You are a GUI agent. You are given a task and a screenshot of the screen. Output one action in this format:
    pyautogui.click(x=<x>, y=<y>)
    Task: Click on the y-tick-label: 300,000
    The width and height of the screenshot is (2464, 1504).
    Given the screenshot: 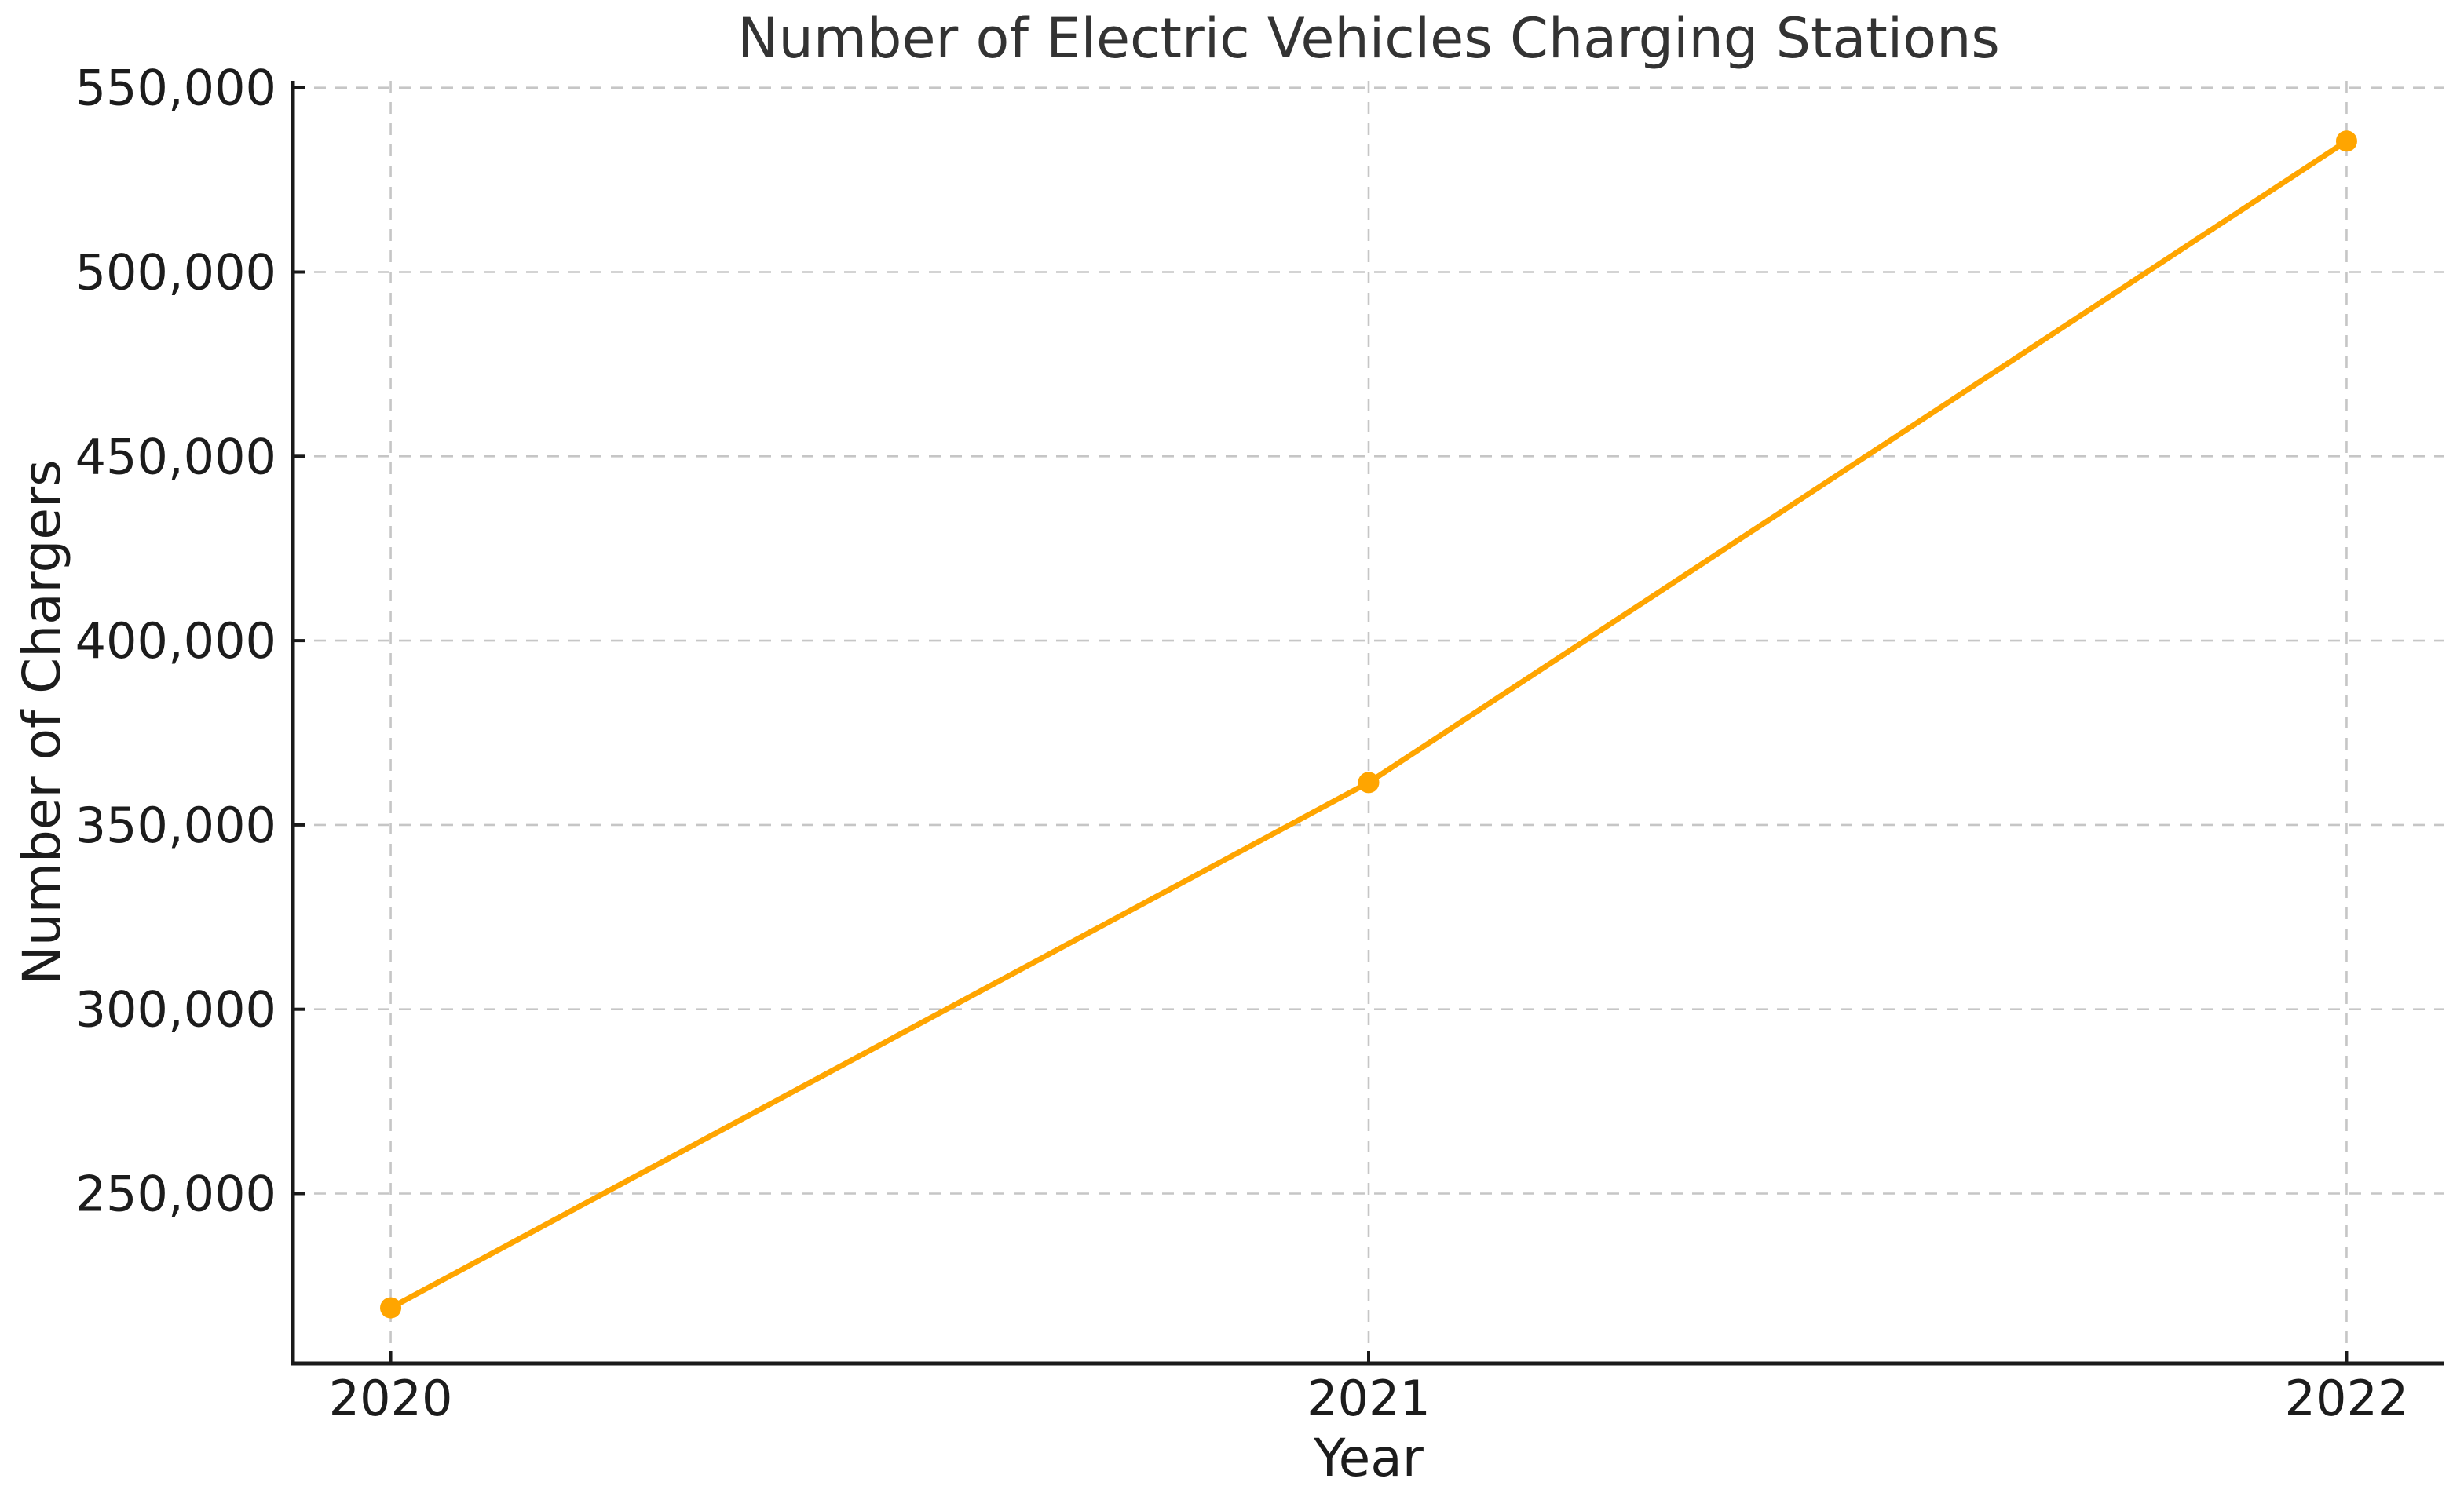 What is the action you would take?
    pyautogui.click(x=176, y=1010)
    